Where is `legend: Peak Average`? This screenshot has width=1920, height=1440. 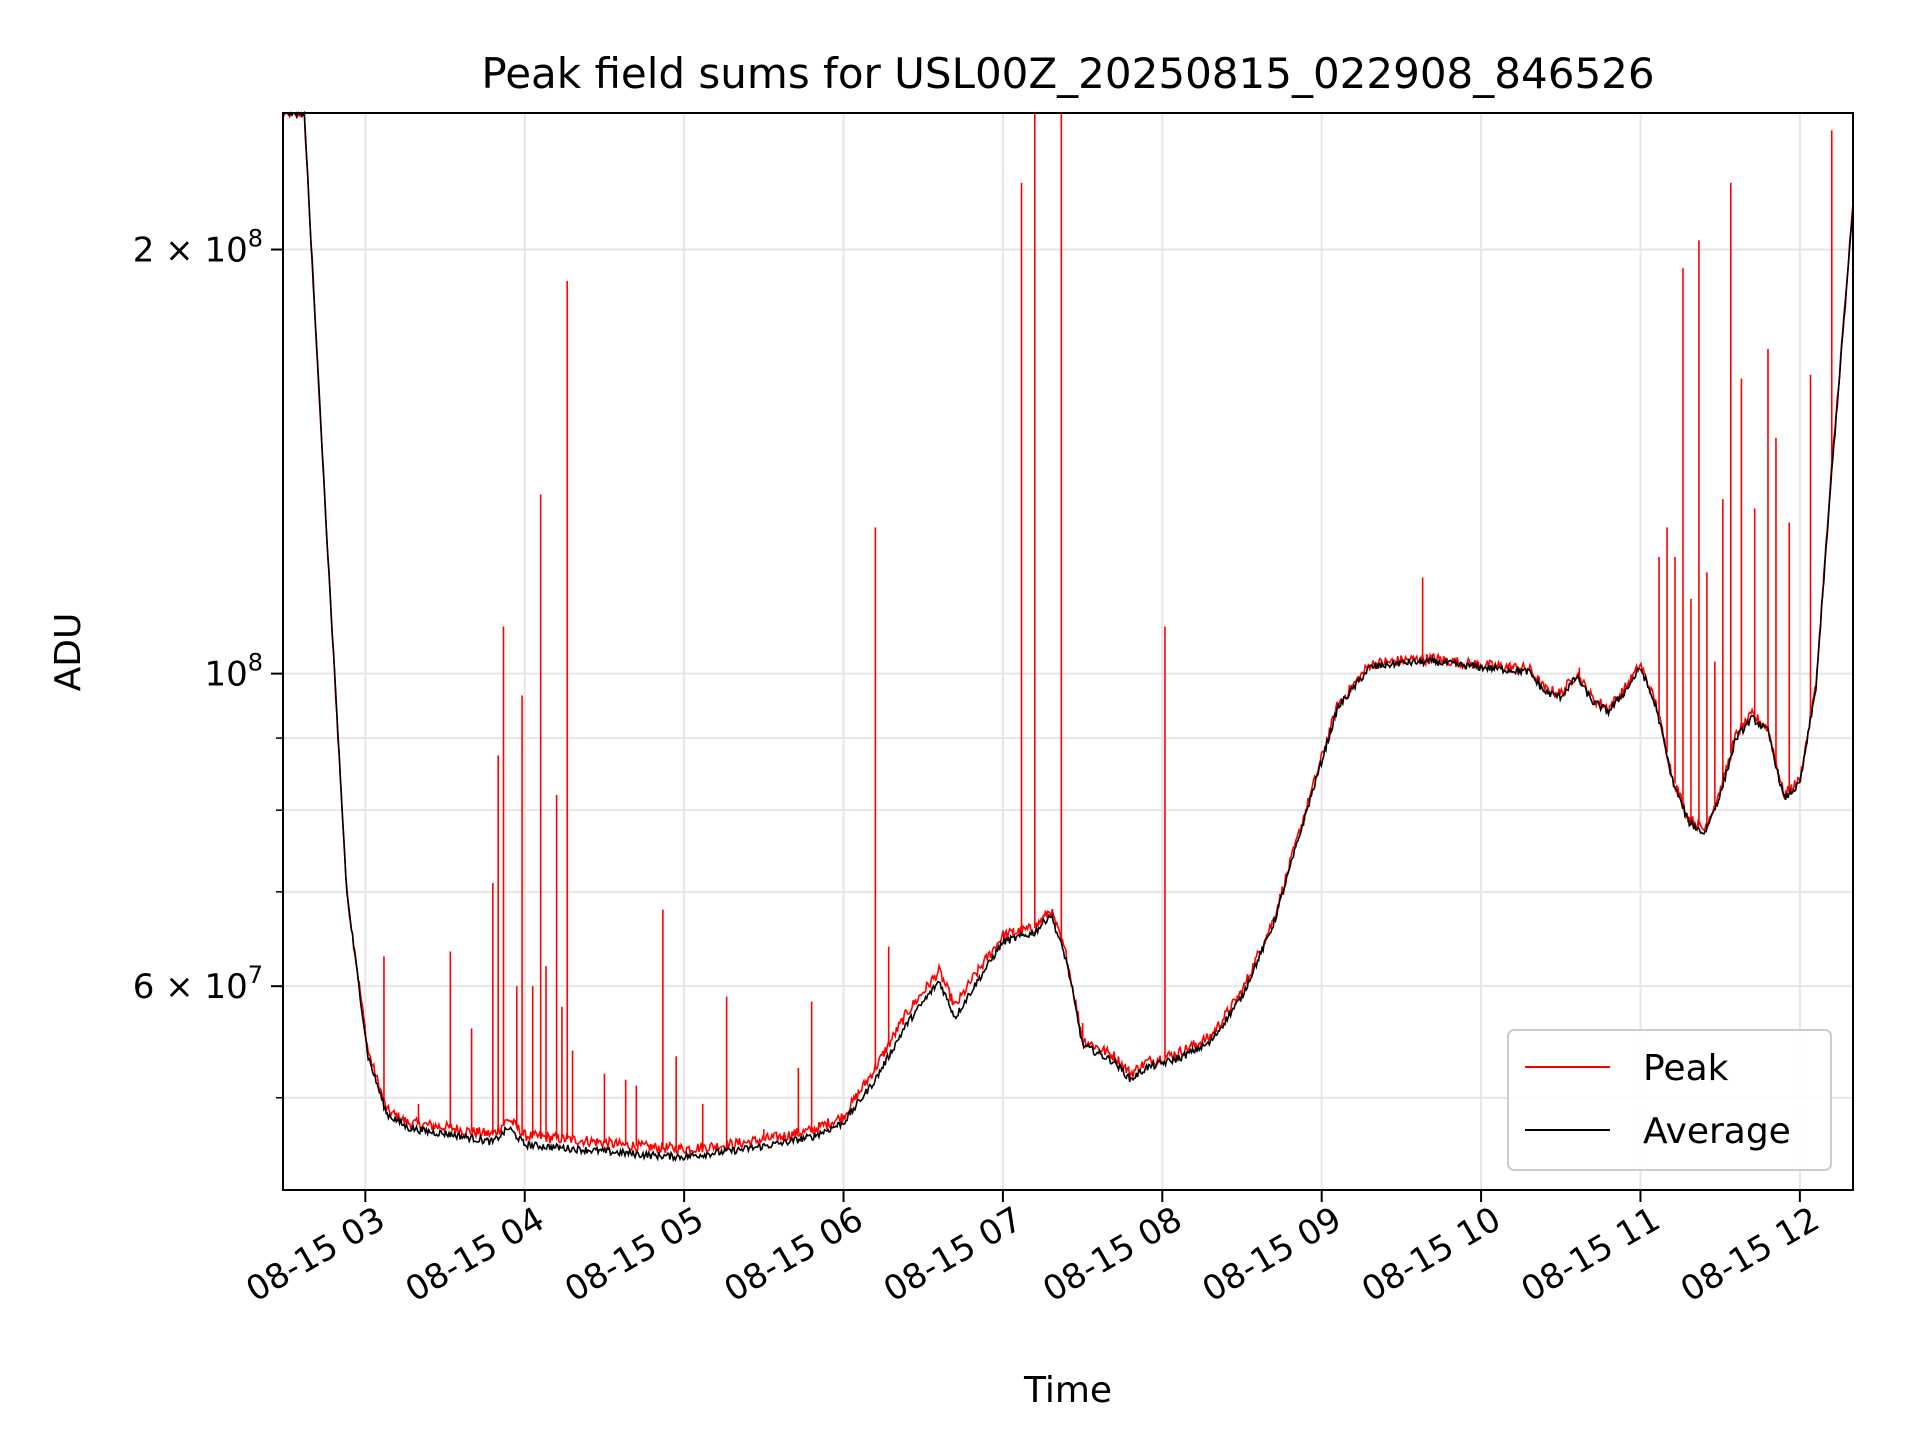 legend: Peak Average is located at coordinates (1669, 1100).